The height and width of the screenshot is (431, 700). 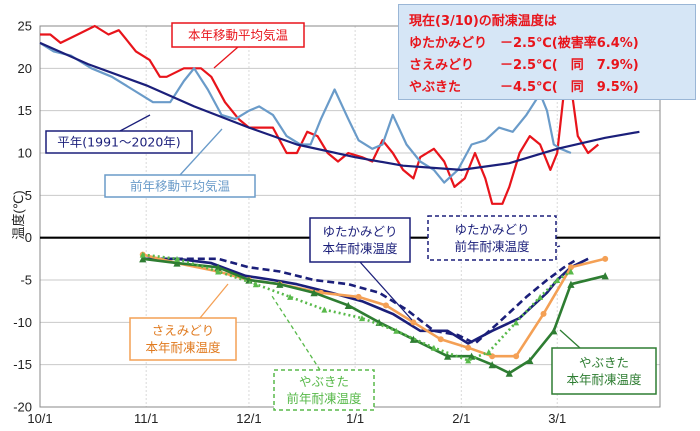 What do you see at coordinates (25, 68) in the screenshot?
I see `y-tick-label: 20` at bounding box center [25, 68].